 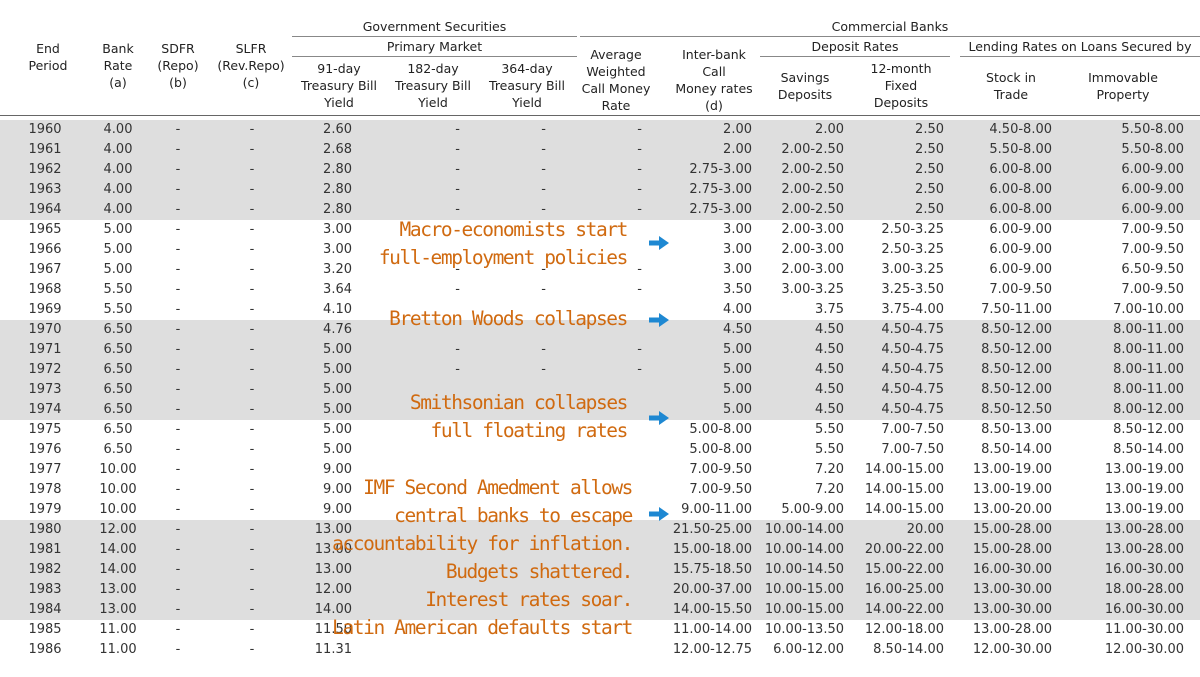 What do you see at coordinates (1020, 129) in the screenshot?
I see `cell-stock: 4.50-8.00` at bounding box center [1020, 129].